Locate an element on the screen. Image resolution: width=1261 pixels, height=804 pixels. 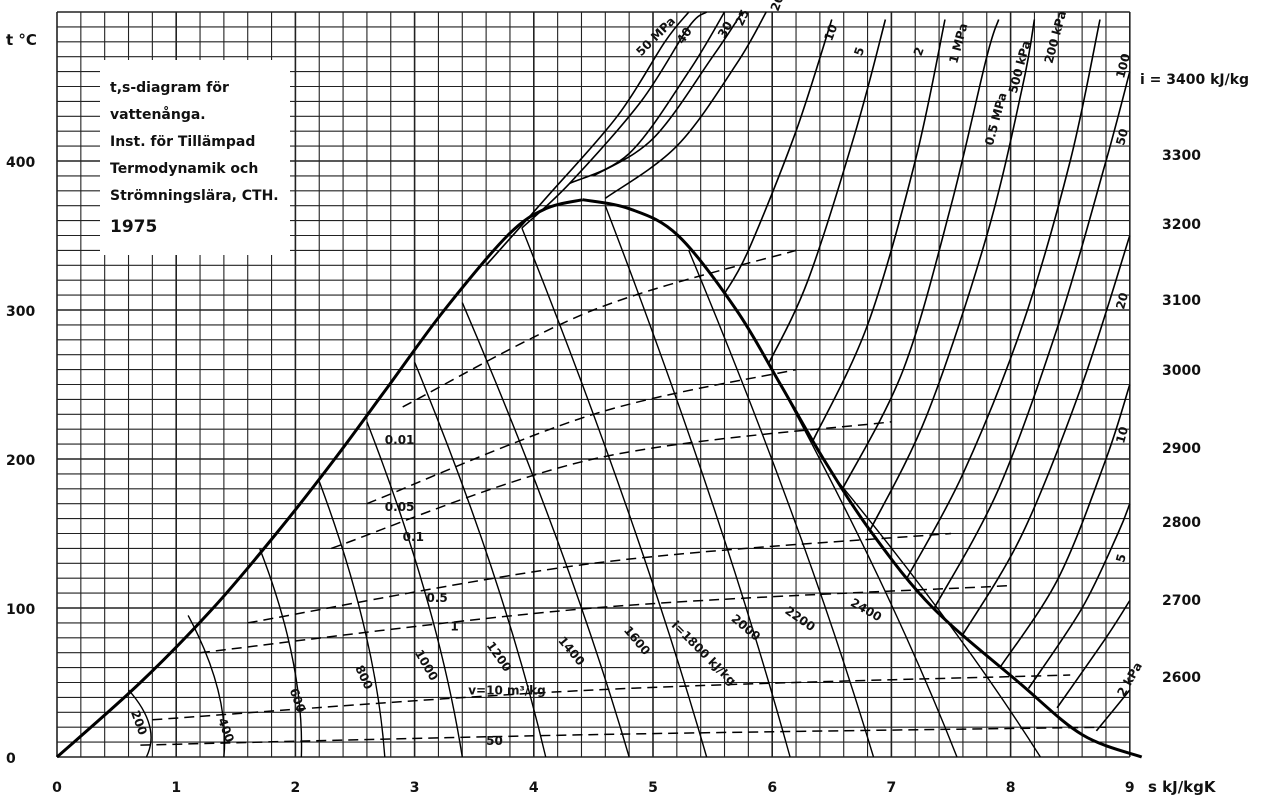
isobar-label: 25 is located at coordinates (742, 17).